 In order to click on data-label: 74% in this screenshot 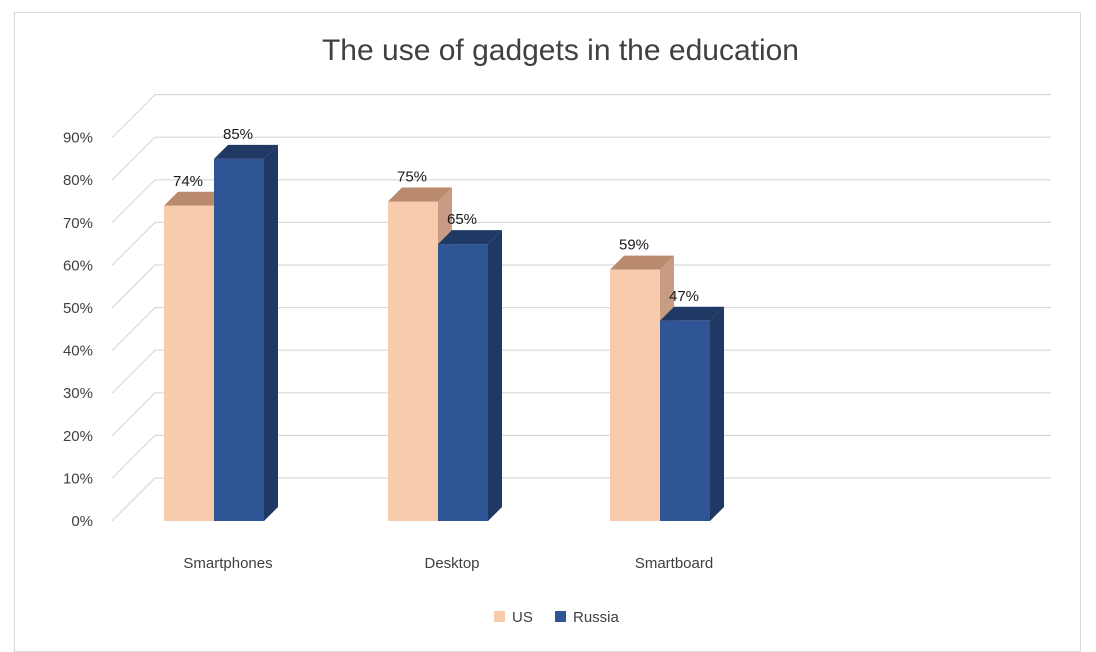, I will do `click(188, 181)`.